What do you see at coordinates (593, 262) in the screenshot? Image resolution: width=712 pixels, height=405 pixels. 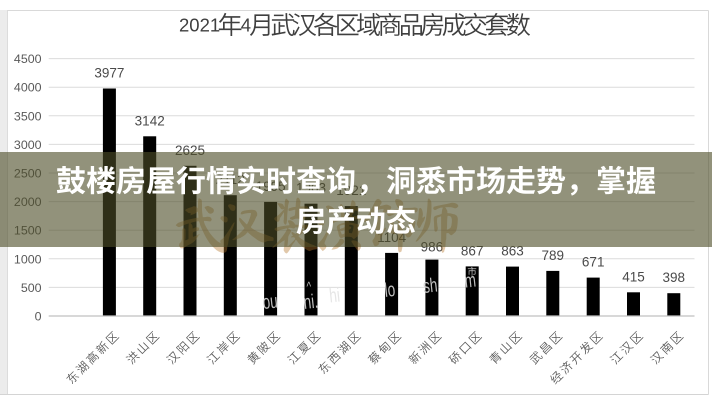 I see `svg-text: 671` at bounding box center [593, 262].